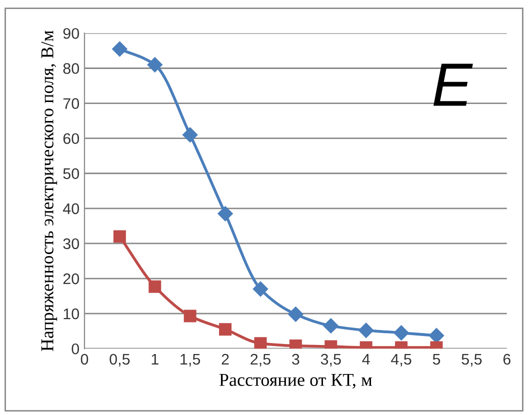 The height and width of the screenshot is (415, 528). I want to click on x-tick-label: 1, so click(155, 359).